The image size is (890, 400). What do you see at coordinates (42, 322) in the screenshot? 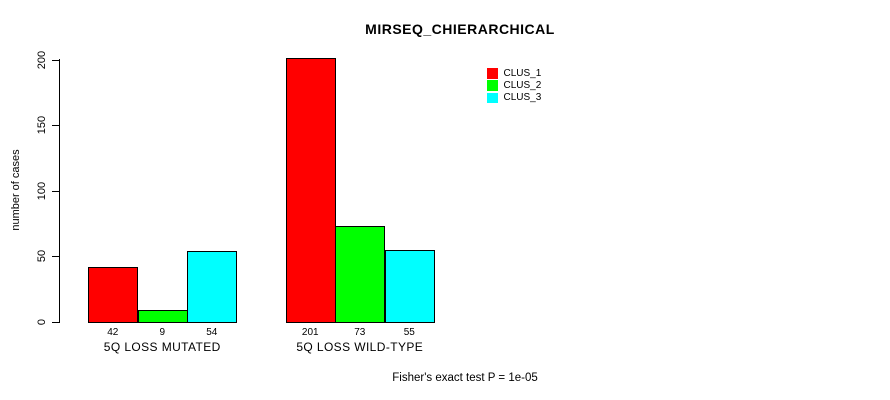
I see `y-tick-label: 0` at bounding box center [42, 322].